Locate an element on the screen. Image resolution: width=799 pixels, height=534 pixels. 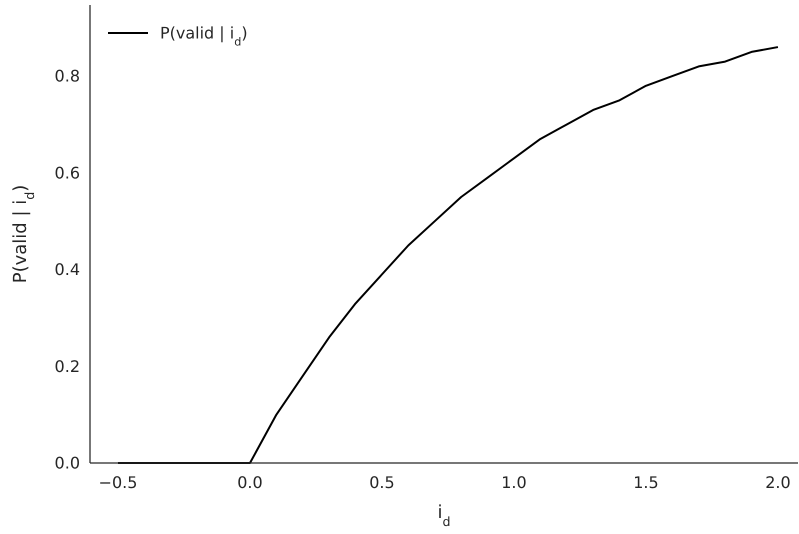
x-tick-label: 1.5 is located at coordinates (646, 482).